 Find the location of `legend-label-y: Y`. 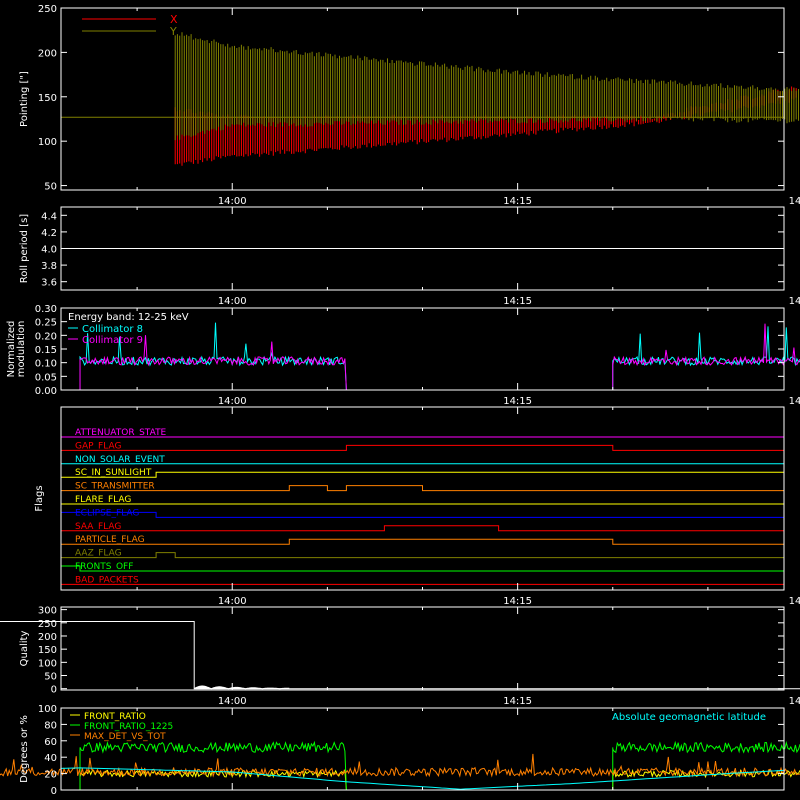

legend-label-y: Y is located at coordinates (173, 31).